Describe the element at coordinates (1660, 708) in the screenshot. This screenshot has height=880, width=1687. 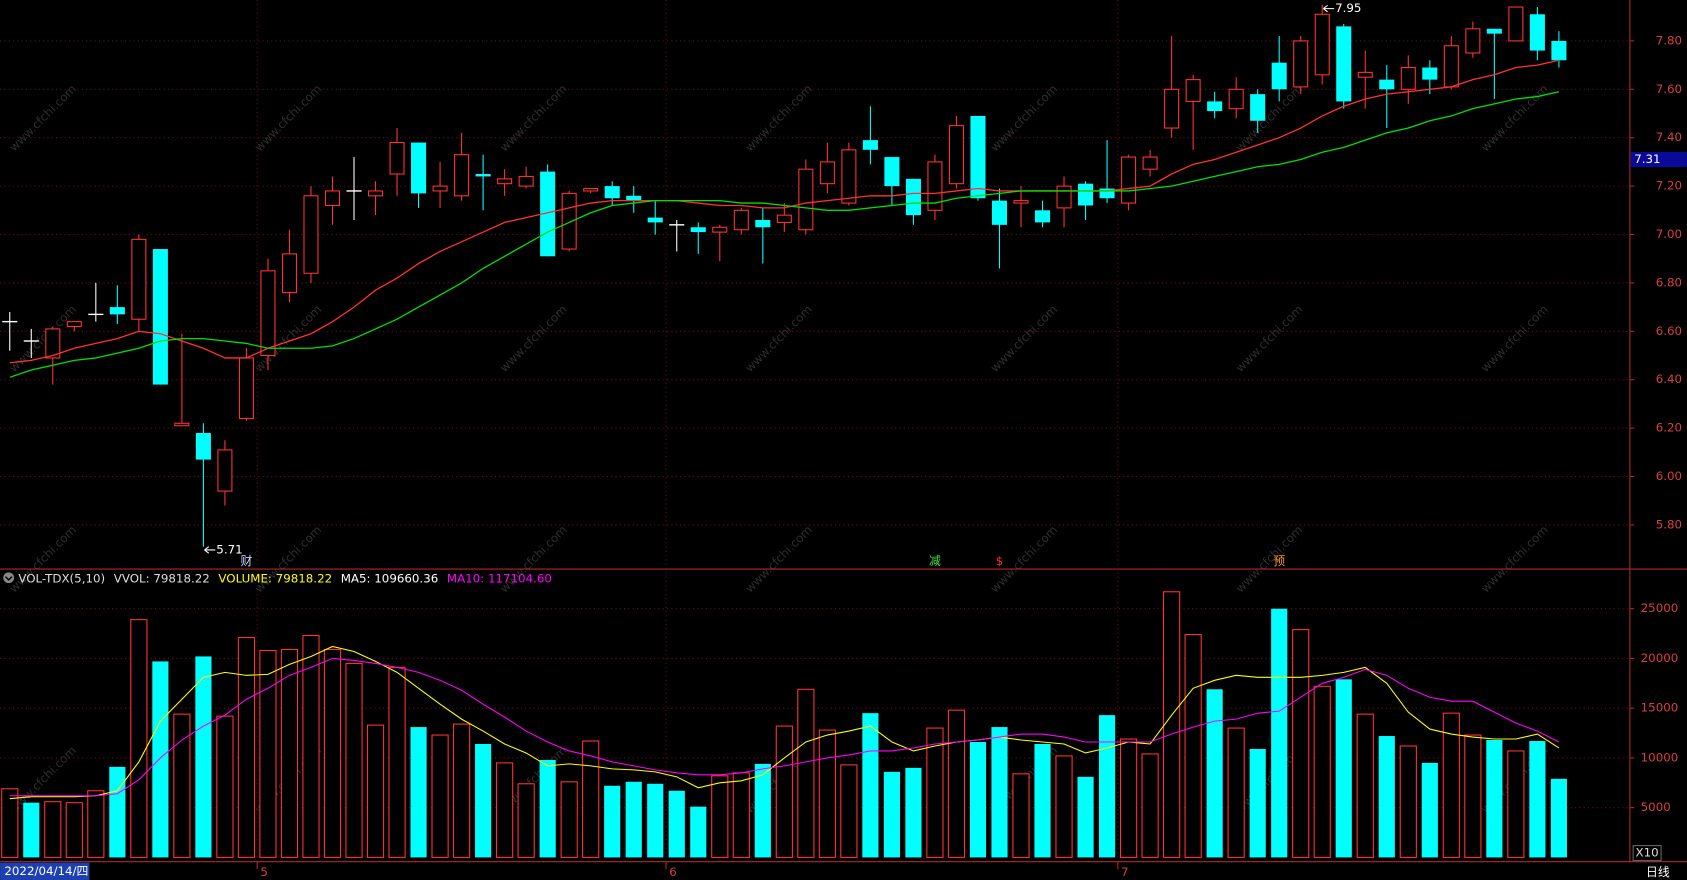
I see `y2-tick-label: 15000` at that location.